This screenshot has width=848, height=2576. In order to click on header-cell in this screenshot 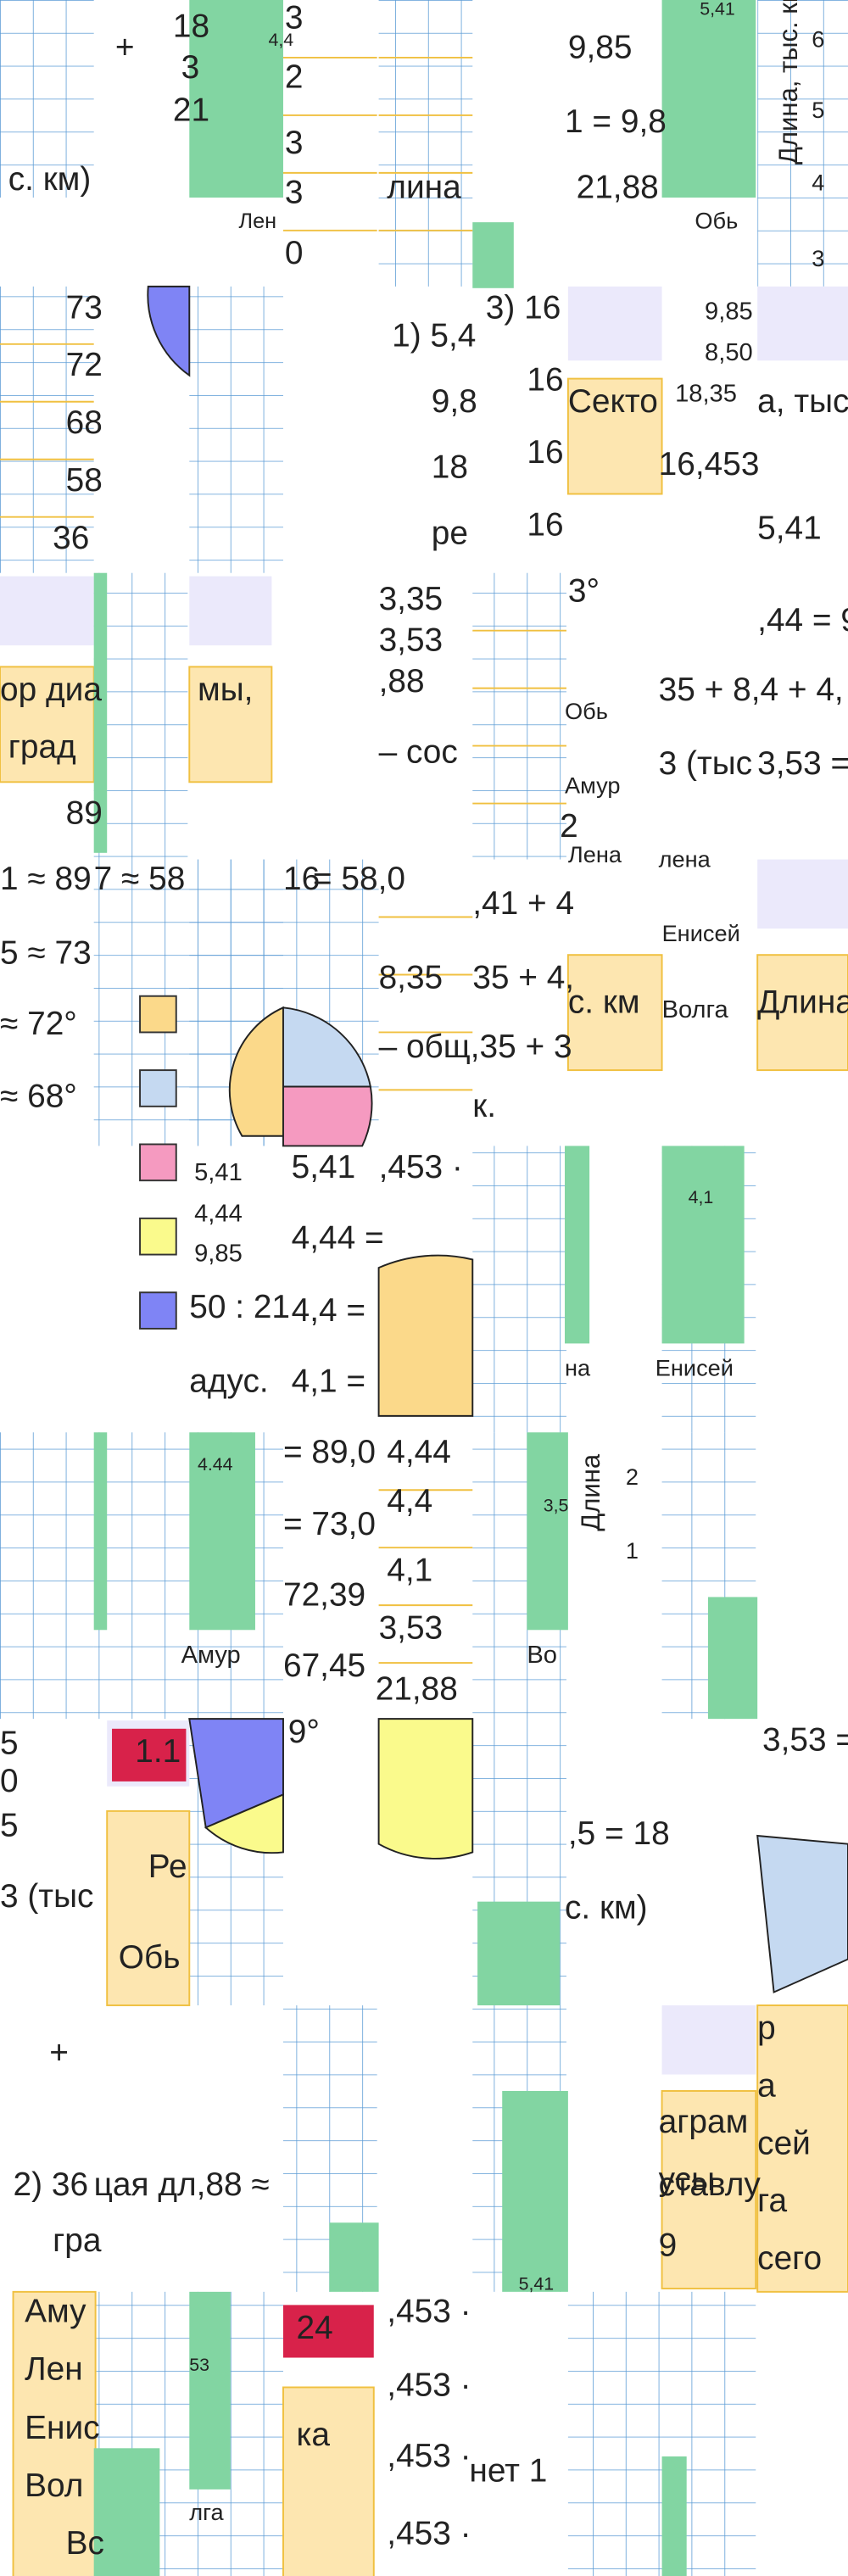, I will do `click(614, 323)`.